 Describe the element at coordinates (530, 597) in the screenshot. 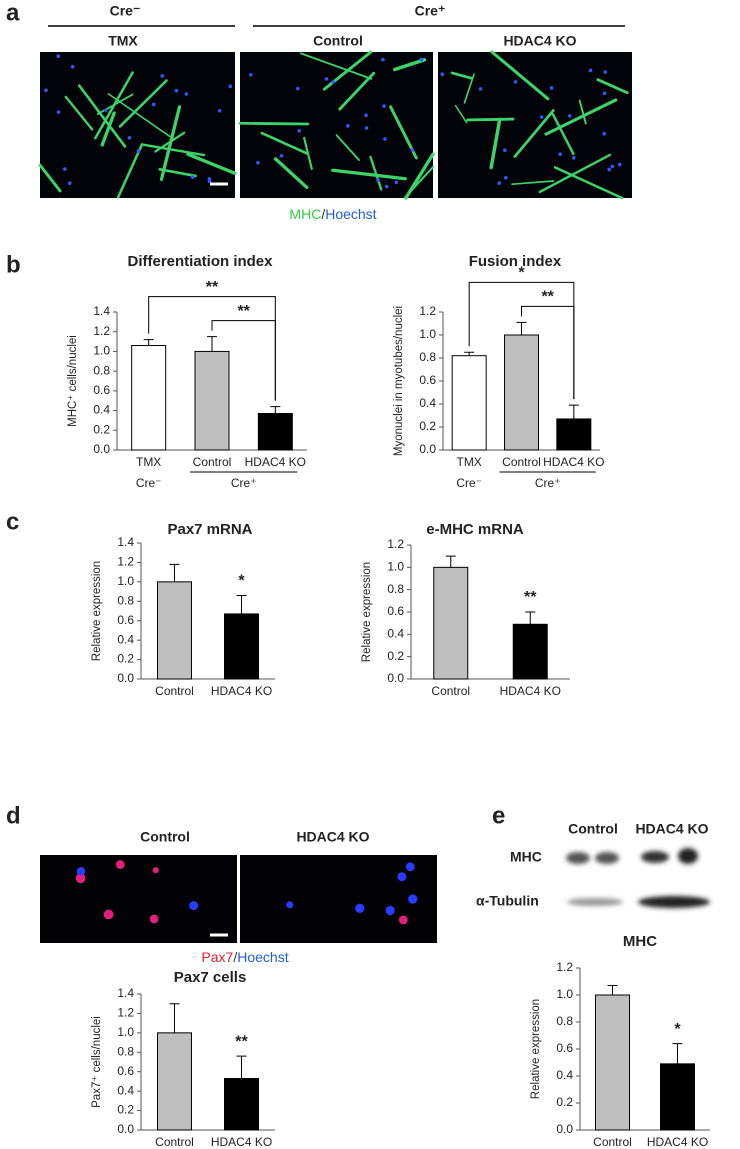

I see `significance-label: **` at that location.